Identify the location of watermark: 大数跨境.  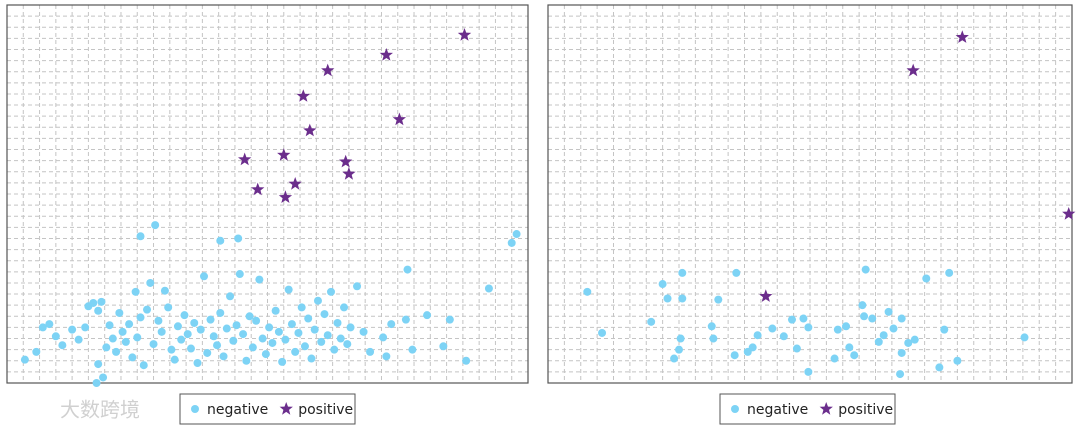
(100, 410).